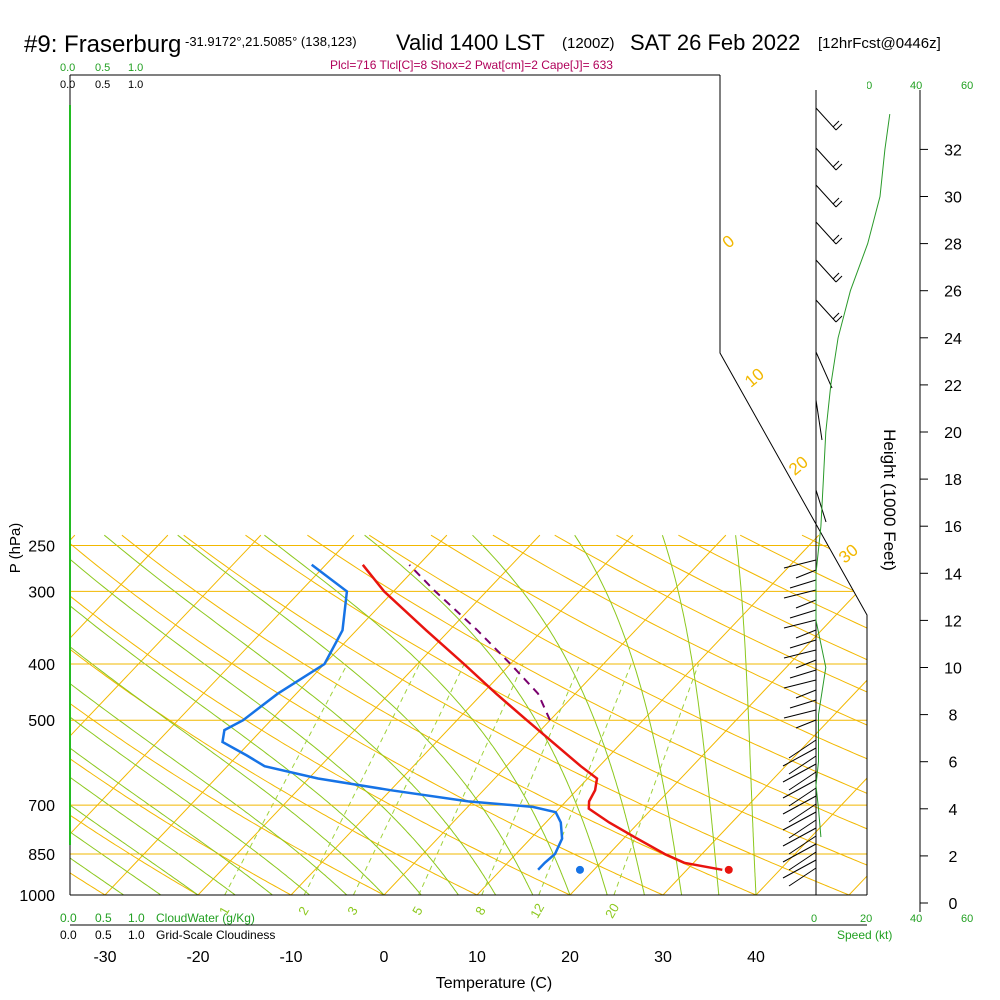  Describe the element at coordinates (384, 957) in the screenshot. I see `temperature-tick: 0` at that location.